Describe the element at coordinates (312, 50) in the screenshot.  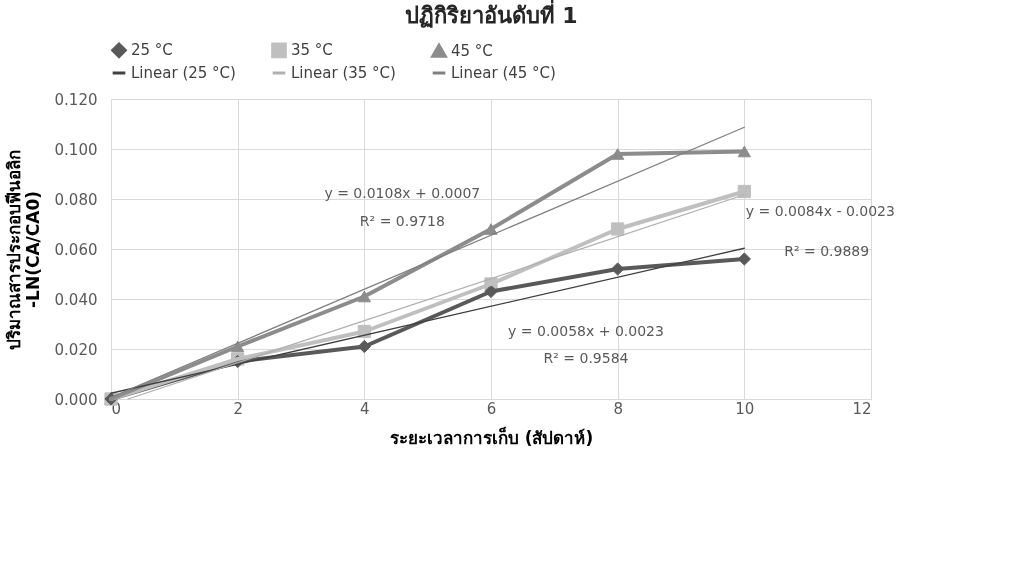
I see `legend-label: 35 °C` at that location.